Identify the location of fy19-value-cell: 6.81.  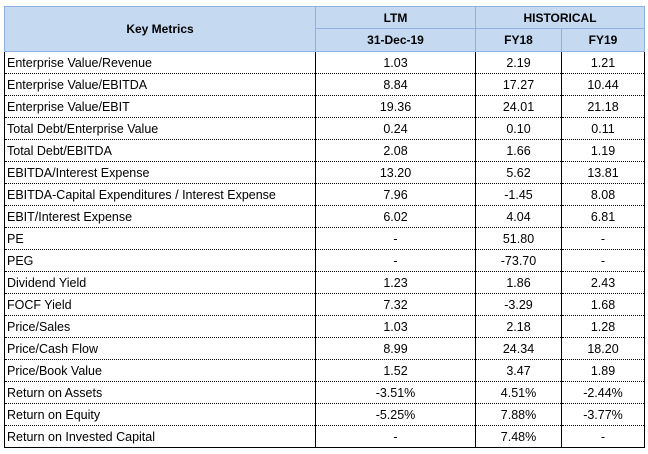
(603, 216).